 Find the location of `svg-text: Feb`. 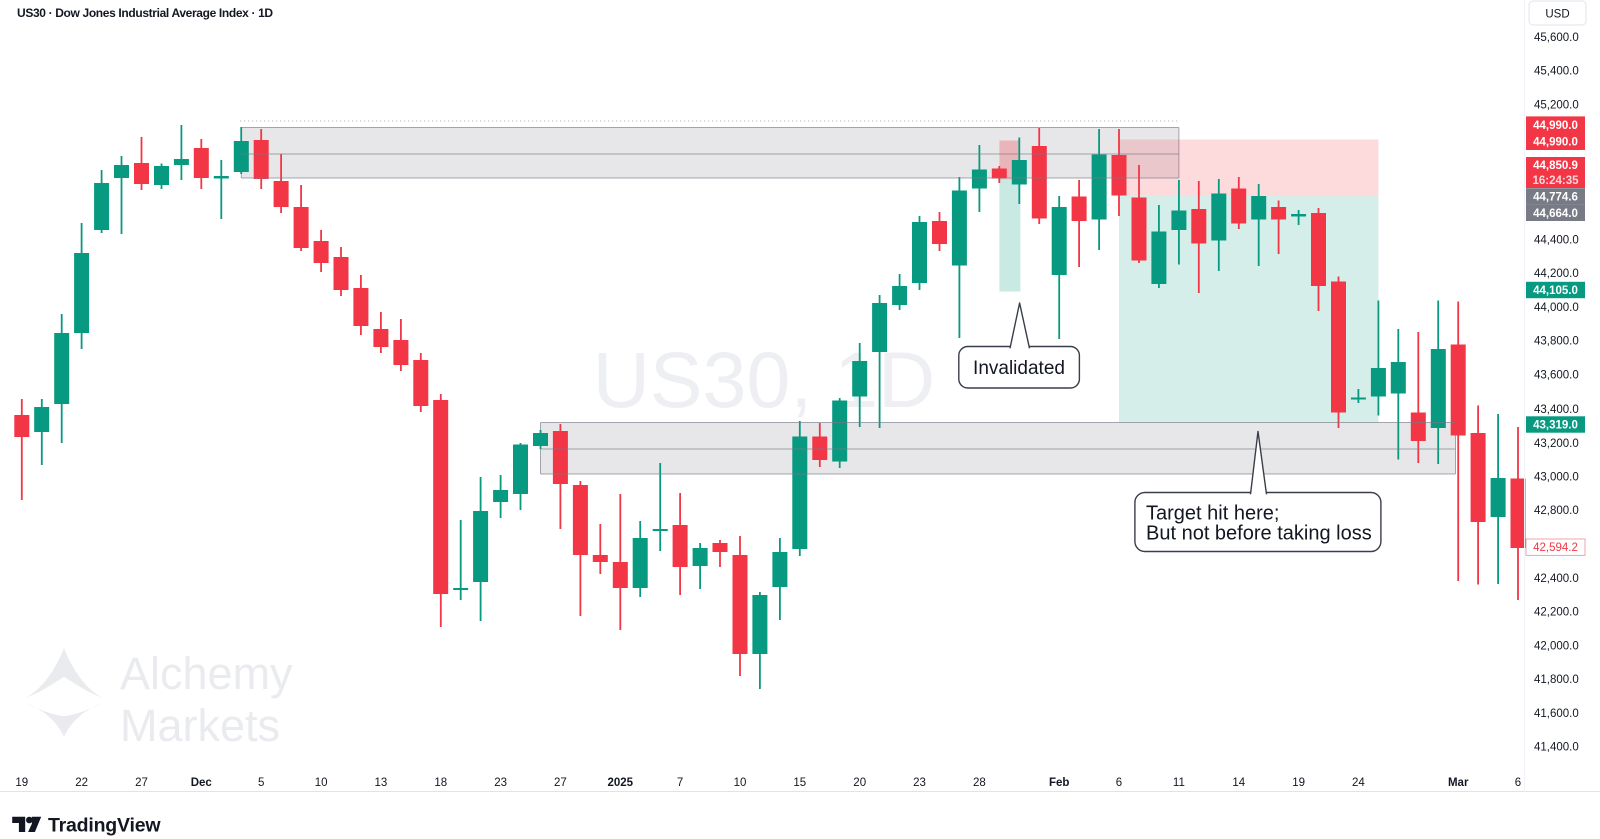

svg-text: Feb is located at coordinates (1059, 783).